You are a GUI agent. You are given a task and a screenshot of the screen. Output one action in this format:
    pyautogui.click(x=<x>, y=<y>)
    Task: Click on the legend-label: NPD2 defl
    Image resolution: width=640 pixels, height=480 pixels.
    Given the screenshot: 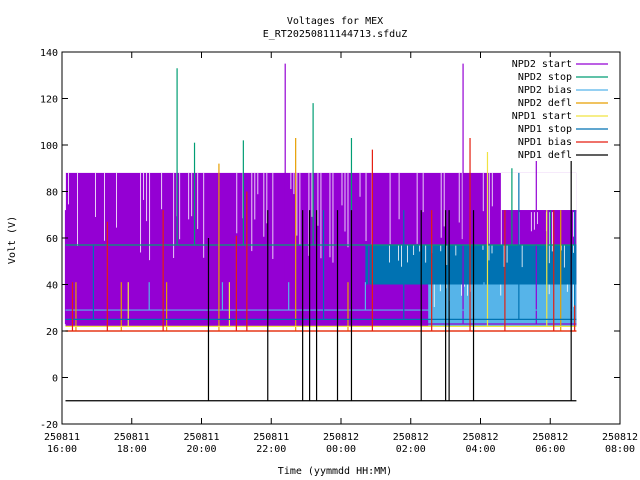 What is the action you would take?
    pyautogui.click(x=545, y=103)
    